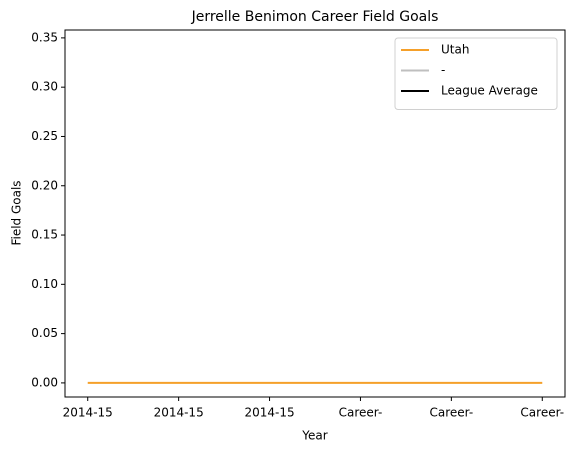  Describe the element at coordinates (443, 70) in the screenshot. I see `legend-label: -` at that location.